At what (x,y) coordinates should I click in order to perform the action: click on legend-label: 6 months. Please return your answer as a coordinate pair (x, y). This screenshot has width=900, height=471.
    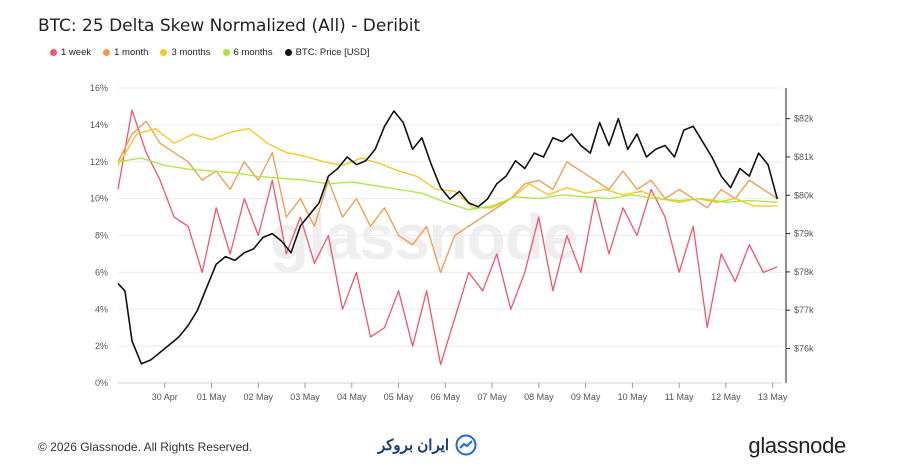
    Looking at the image, I should click on (253, 52).